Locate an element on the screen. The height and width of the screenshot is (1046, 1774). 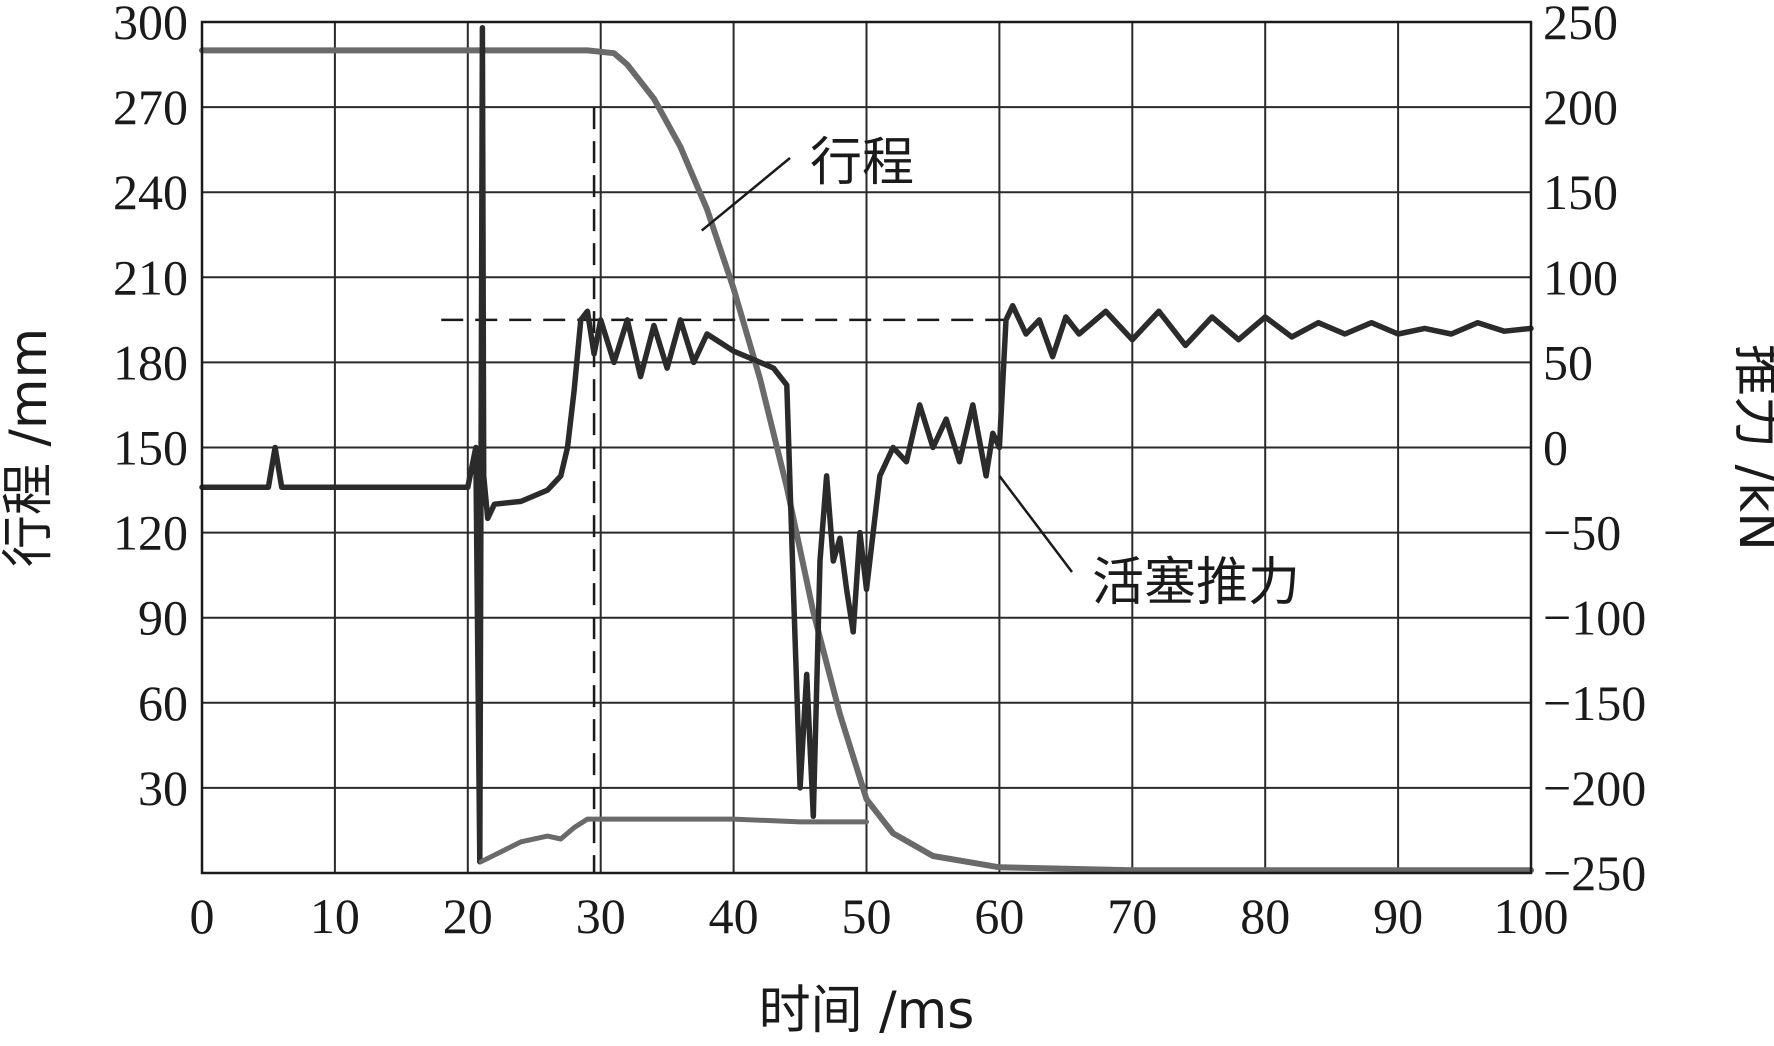
x-tick-label: 50 is located at coordinates (867, 916).